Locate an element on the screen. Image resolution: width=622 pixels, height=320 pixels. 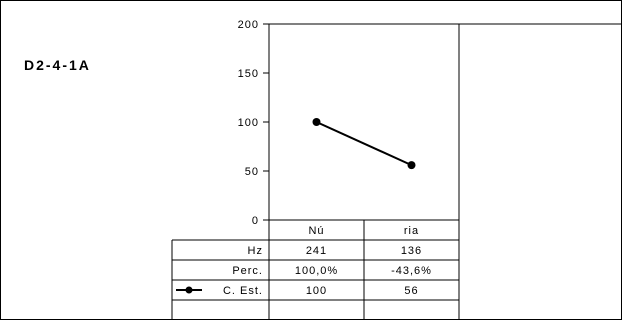
legend-marker is located at coordinates (189, 290).